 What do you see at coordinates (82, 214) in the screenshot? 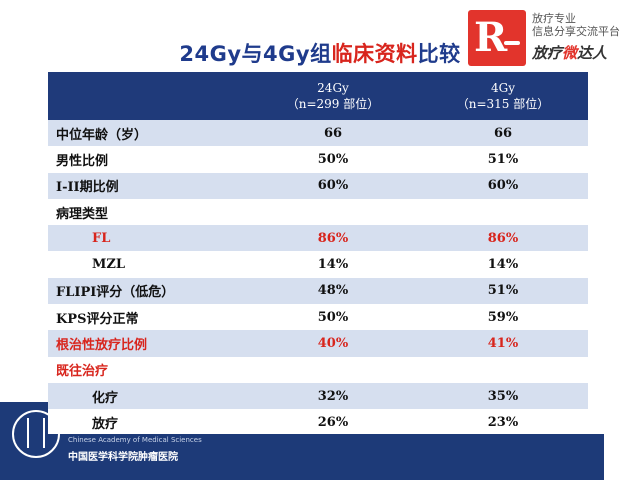
I see `row-label: 病理类型` at bounding box center [82, 214].